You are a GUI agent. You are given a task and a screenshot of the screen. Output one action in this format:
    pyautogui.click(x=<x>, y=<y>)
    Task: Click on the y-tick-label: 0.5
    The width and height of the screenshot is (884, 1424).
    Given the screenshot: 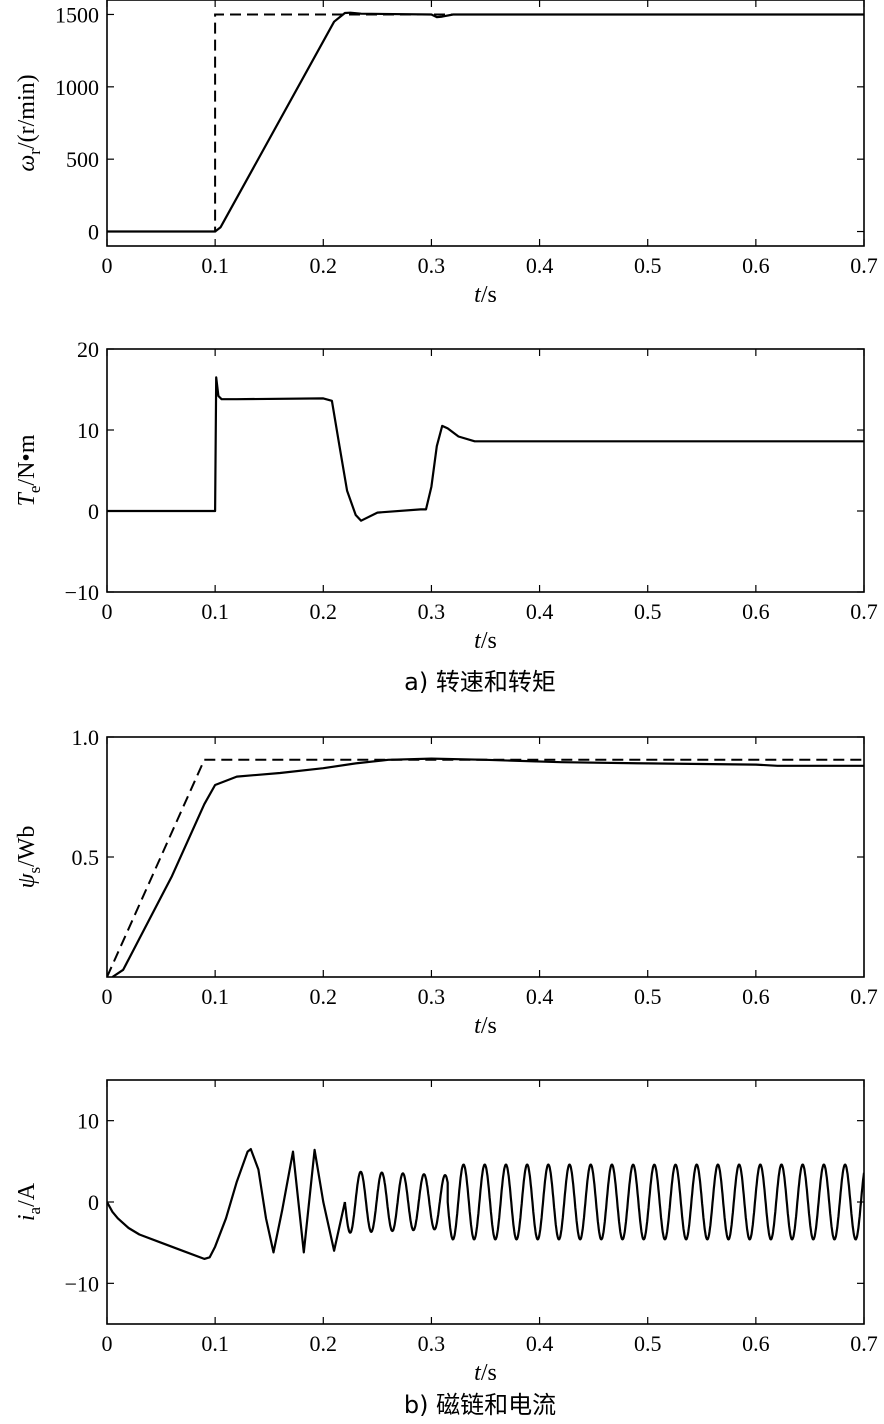 What is the action you would take?
    pyautogui.click(x=86, y=857)
    